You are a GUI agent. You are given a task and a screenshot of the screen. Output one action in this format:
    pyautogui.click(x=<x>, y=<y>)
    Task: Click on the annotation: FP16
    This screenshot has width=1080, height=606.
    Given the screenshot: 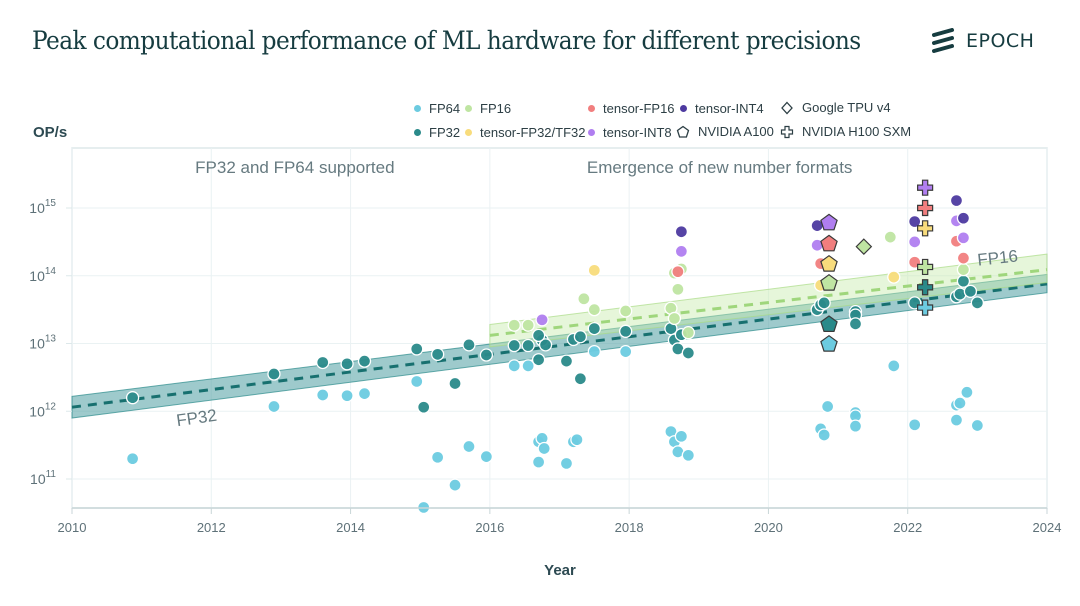 What is the action you would take?
    pyautogui.click(x=997, y=258)
    